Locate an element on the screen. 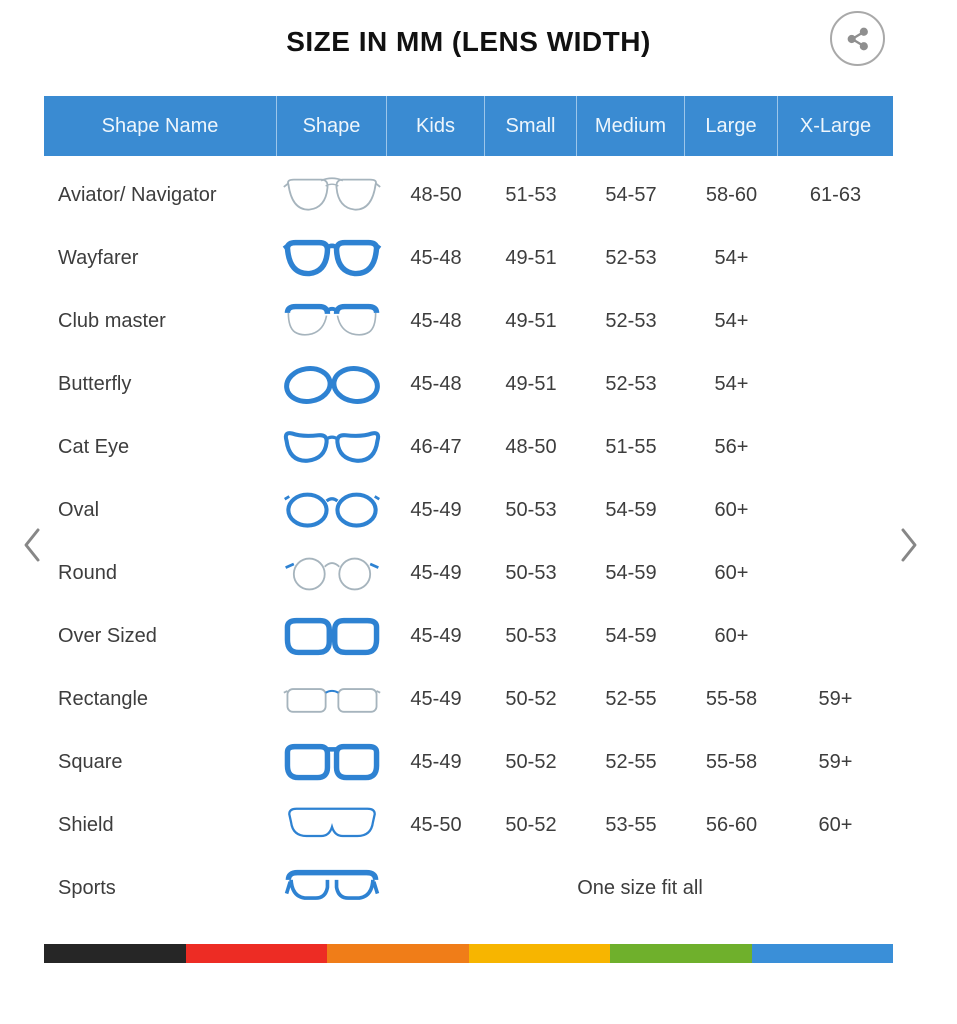 The height and width of the screenshot is (1024, 957). aviator-glasses-icon is located at coordinates (332, 196).